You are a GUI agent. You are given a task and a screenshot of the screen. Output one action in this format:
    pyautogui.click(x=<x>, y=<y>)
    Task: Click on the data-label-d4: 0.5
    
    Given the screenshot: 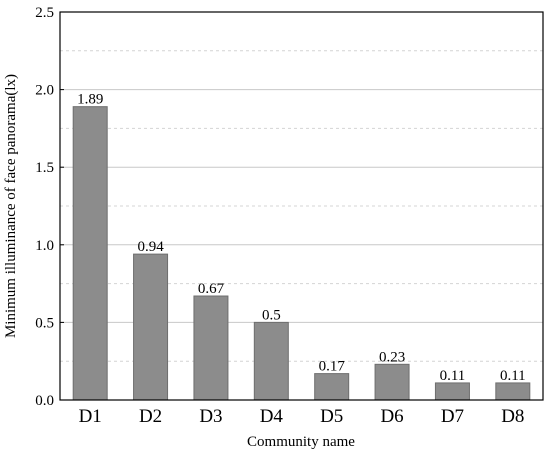 What is the action you would take?
    pyautogui.click(x=271, y=315)
    